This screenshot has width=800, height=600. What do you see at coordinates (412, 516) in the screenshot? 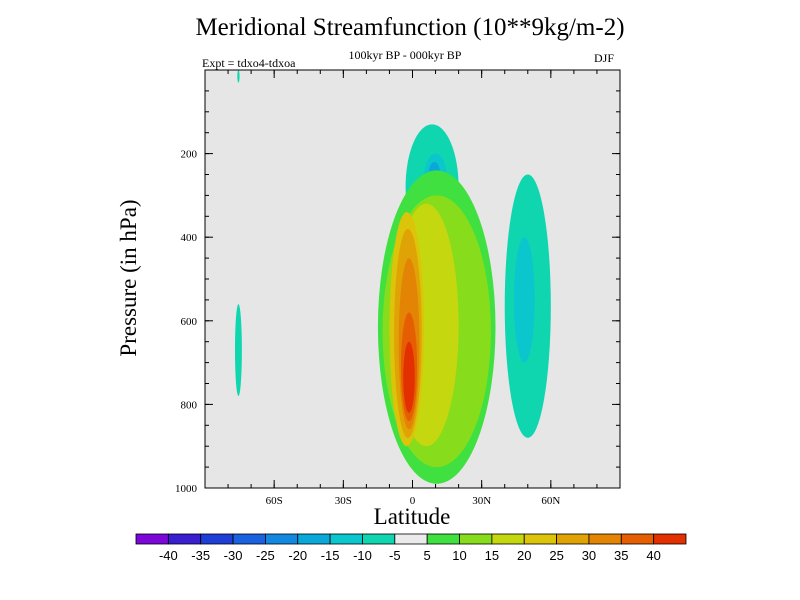
I see `x-axis-label: Latitude` at bounding box center [412, 516].